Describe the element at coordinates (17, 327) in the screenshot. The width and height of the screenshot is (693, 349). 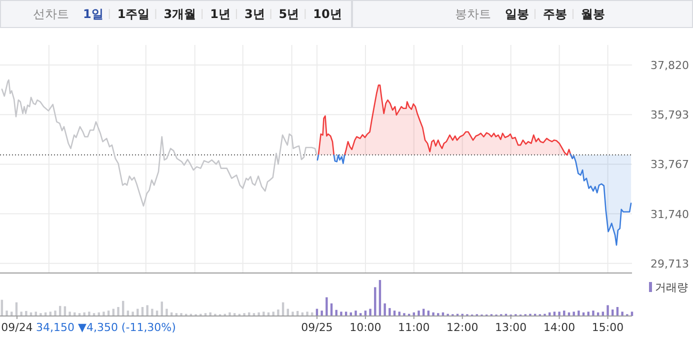
I see `x-tick-label: 09/24` at that location.